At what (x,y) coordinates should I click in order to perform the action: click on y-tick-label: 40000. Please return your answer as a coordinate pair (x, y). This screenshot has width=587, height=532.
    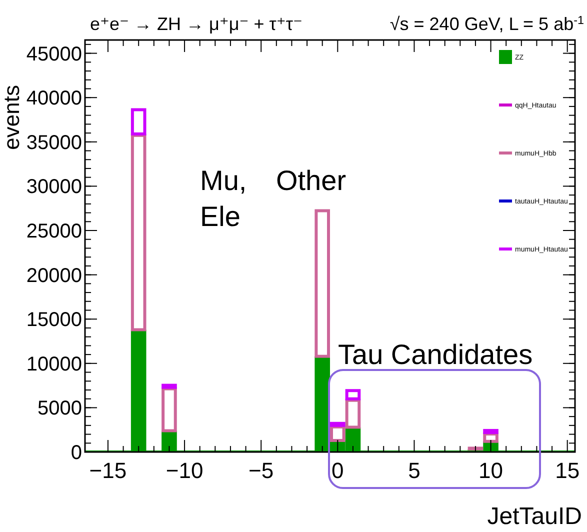
    Looking at the image, I should click on (54, 99).